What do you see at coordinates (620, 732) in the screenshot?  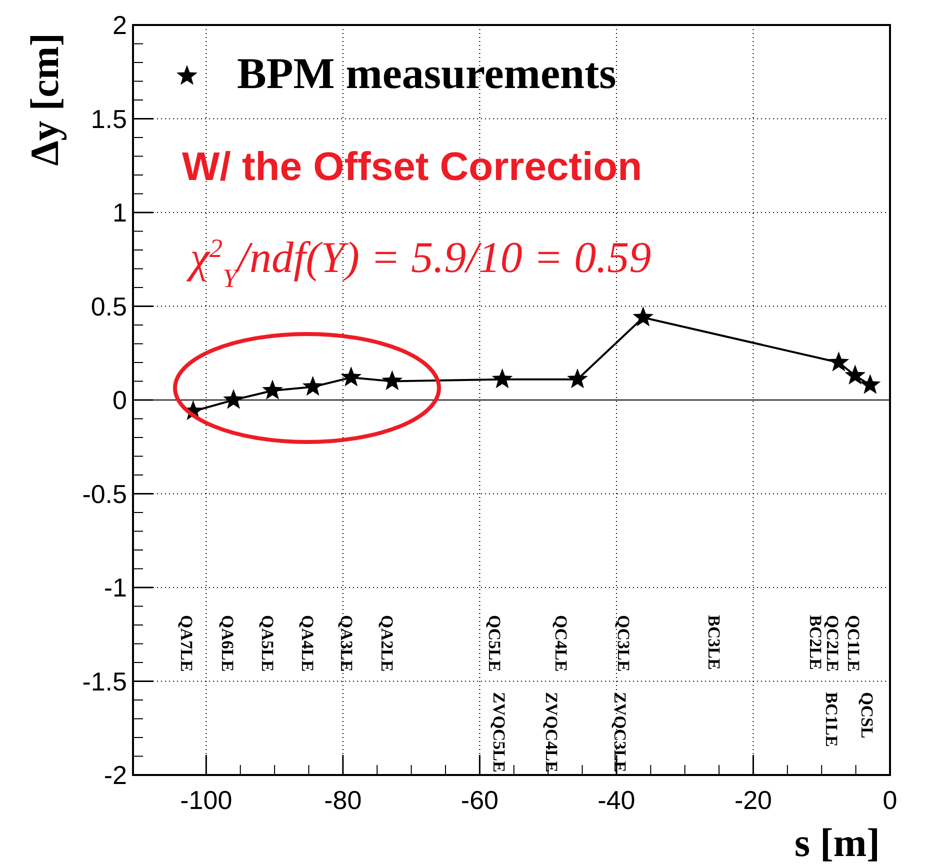 I see `annotation: ZVQC3LE` at bounding box center [620, 732].